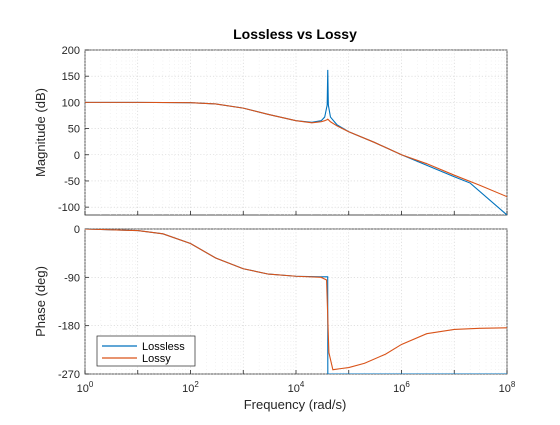  Describe the element at coordinates (71, 103) in the screenshot. I see `y-tick-label: 100` at that location.